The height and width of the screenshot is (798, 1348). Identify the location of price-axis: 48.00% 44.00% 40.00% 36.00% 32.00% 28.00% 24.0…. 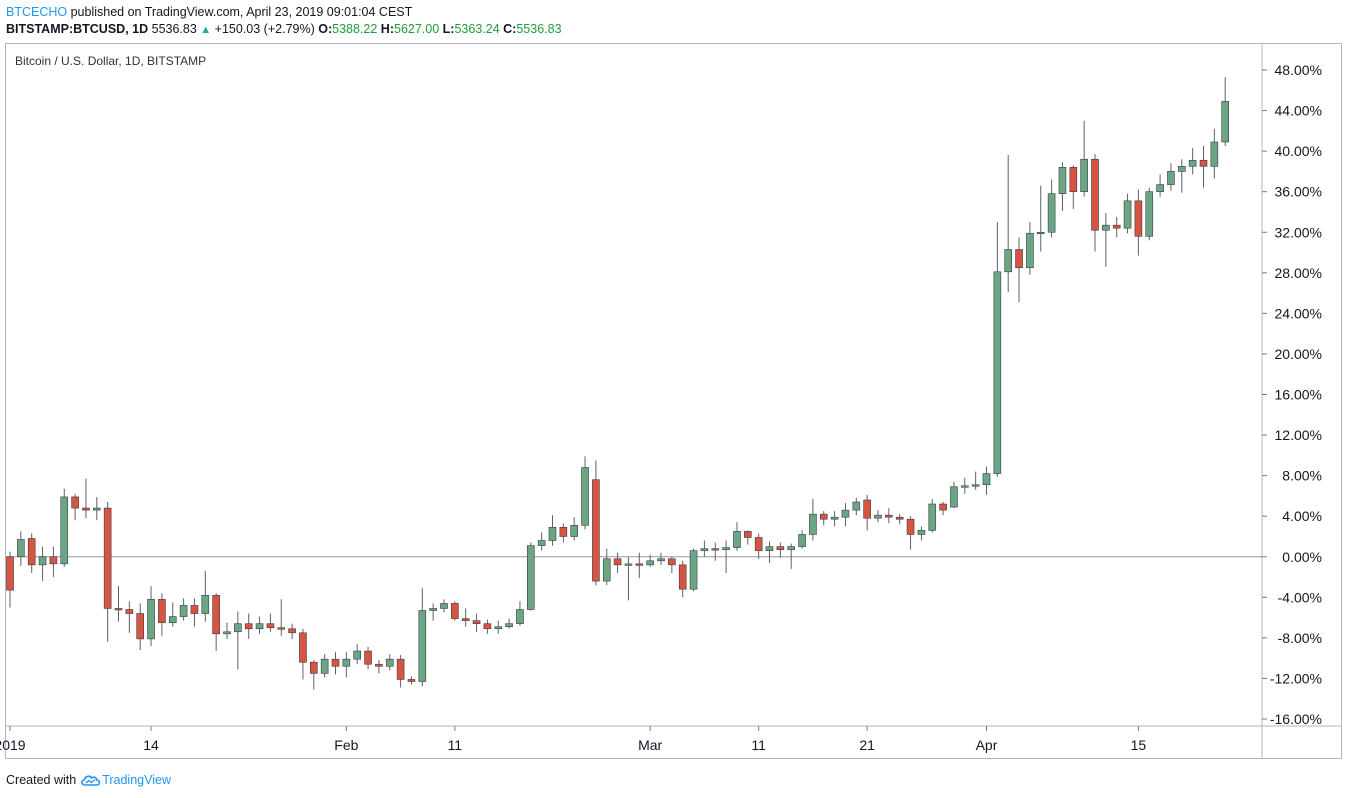
(1292, 394).